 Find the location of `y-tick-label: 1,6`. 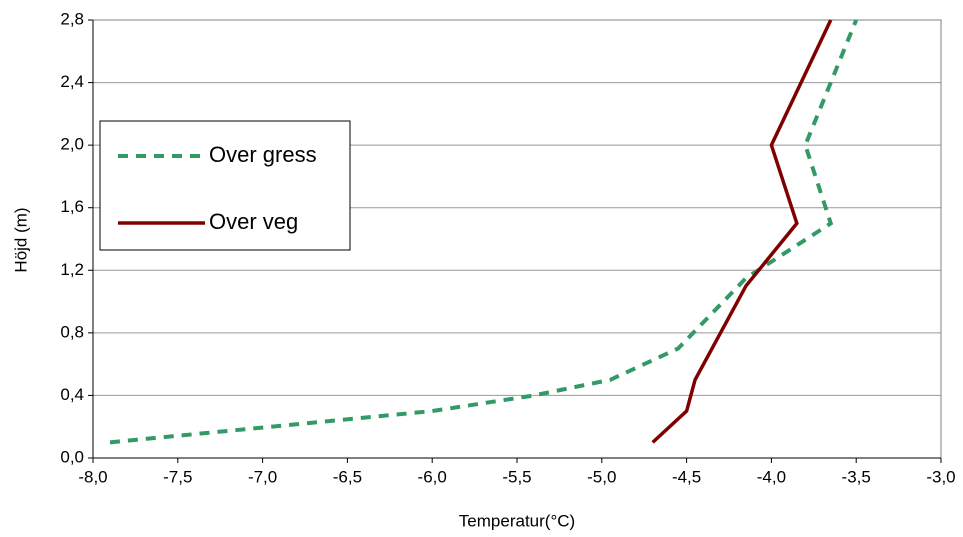

y-tick-label: 1,6 is located at coordinates (72, 206).